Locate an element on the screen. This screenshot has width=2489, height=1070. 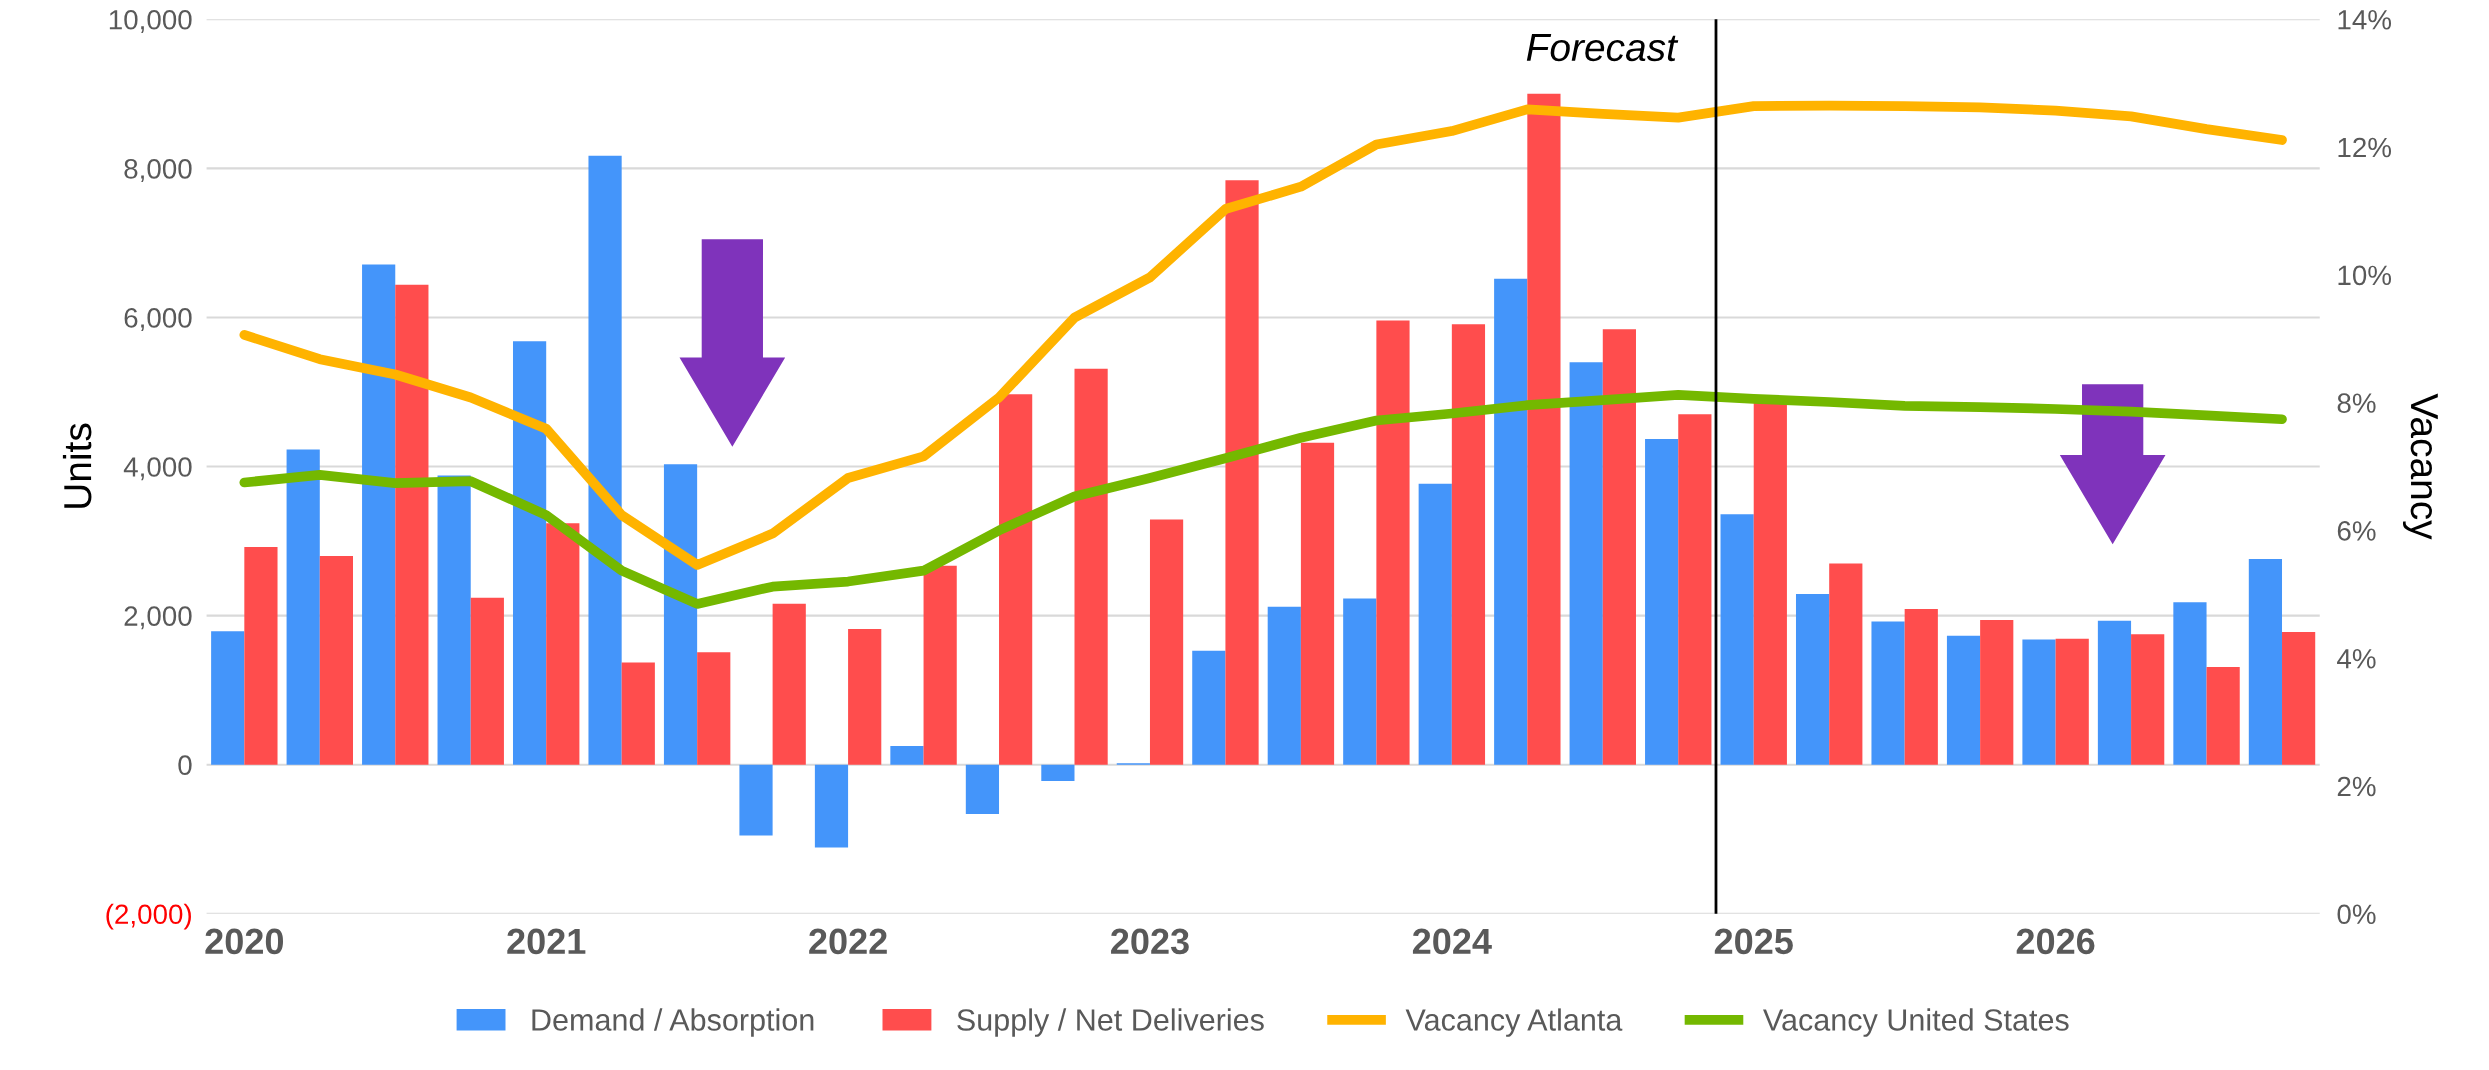
y-tick-label: 8,000 is located at coordinates (158, 170).